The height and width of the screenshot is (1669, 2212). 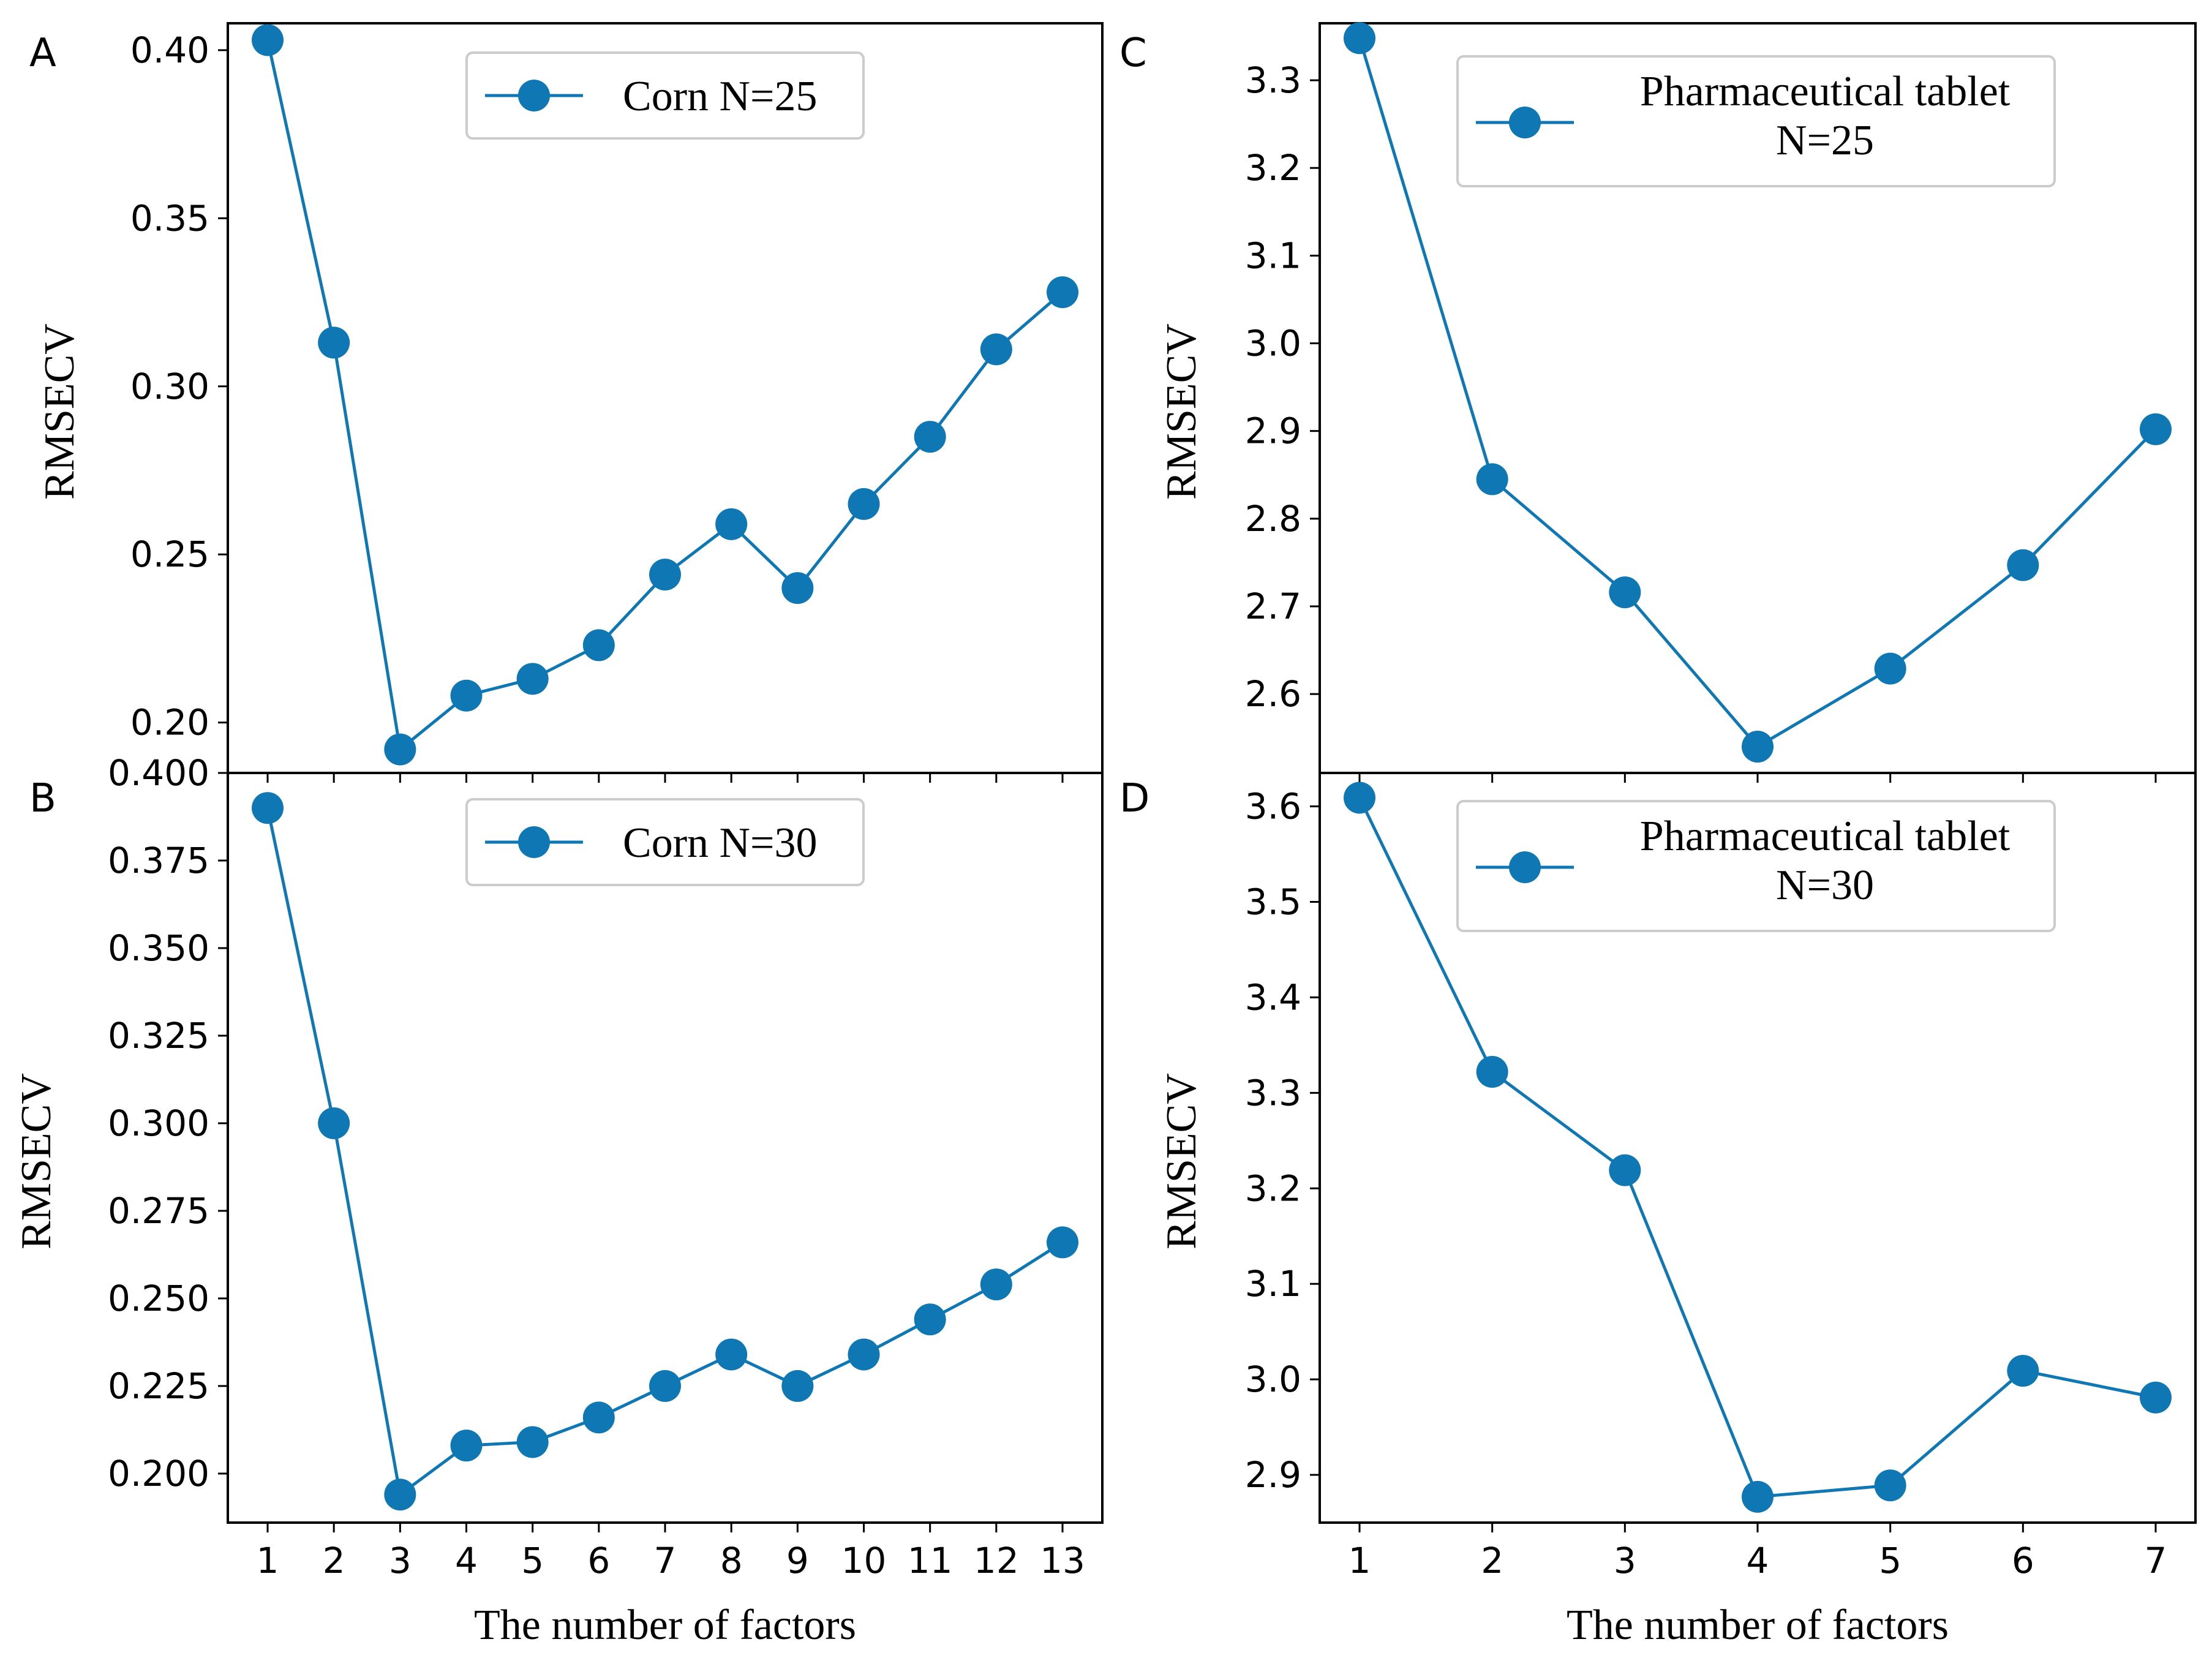 What do you see at coordinates (720, 96) in the screenshot?
I see `legend-label: Corn N=25` at bounding box center [720, 96].